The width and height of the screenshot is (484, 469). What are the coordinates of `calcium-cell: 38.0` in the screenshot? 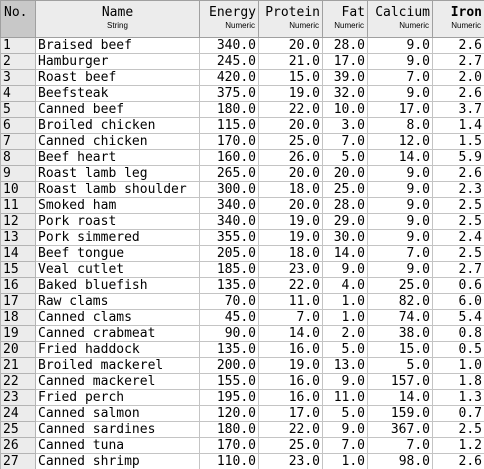 It's located at (400, 333).